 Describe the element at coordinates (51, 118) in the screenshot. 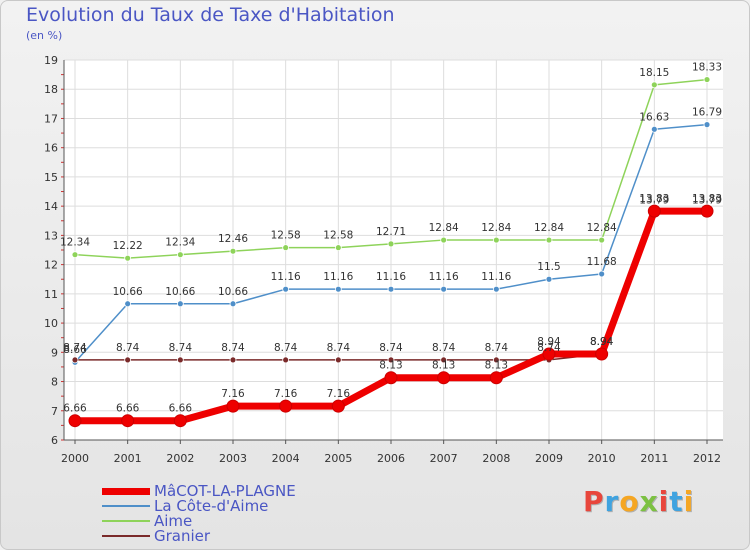

I see `y-tick-label: 17` at that location.